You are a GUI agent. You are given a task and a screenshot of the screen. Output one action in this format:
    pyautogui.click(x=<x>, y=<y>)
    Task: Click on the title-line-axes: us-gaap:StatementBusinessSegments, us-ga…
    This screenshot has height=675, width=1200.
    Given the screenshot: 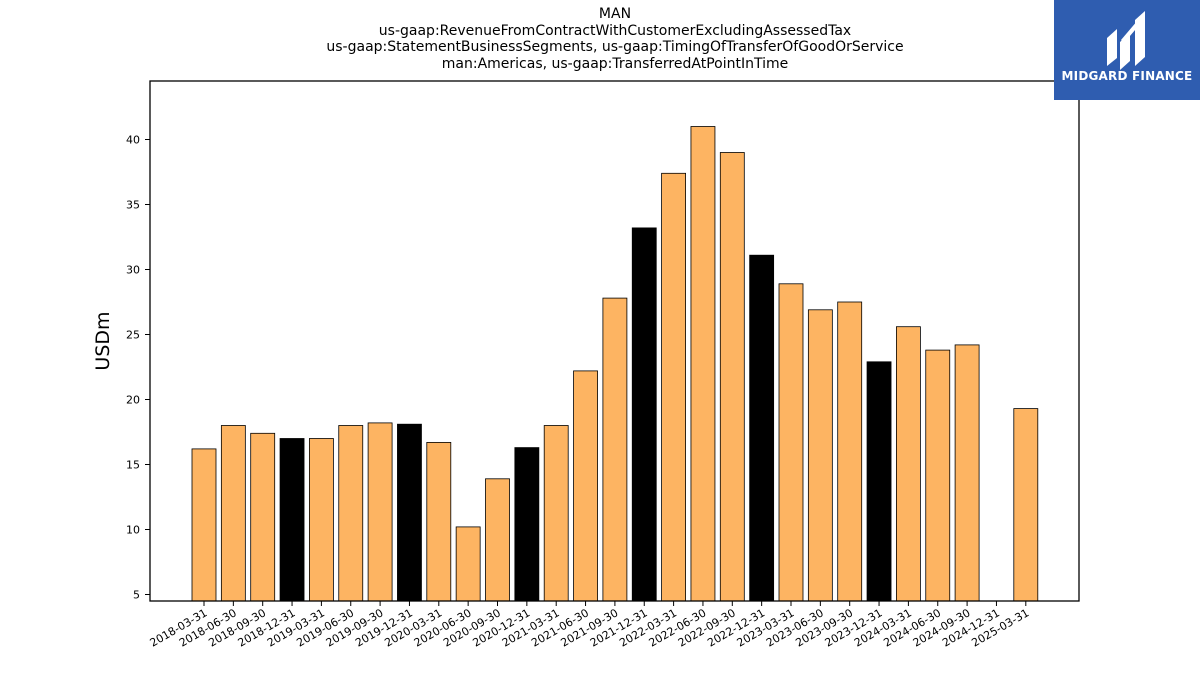 What is the action you would take?
    pyautogui.click(x=615, y=47)
    